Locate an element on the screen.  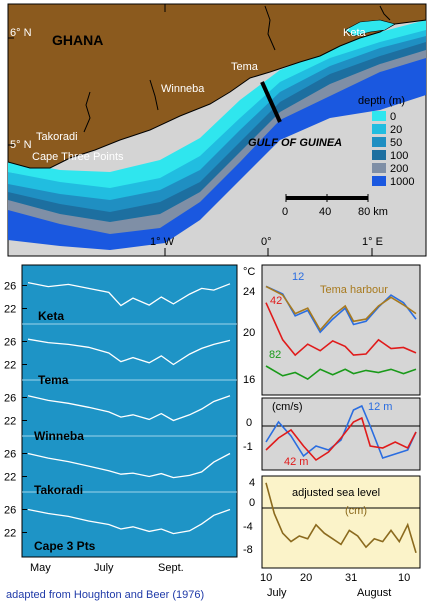
sea-level-y-tick-label: 4 is located at coordinates (252, 483).